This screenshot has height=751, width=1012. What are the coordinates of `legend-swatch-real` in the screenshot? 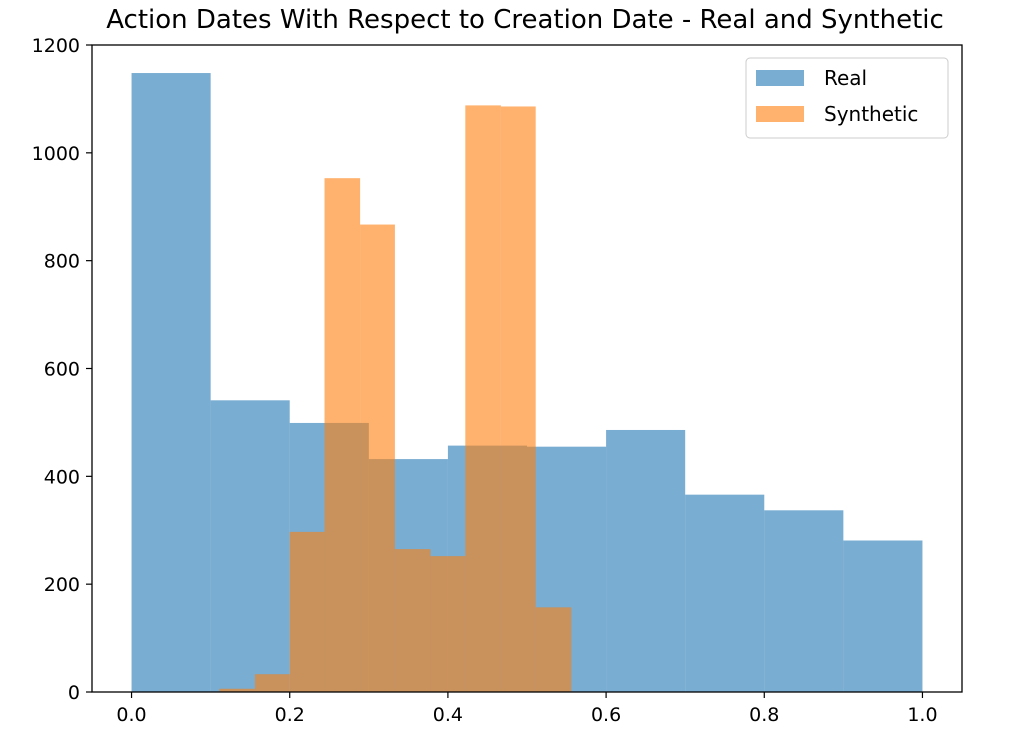 It's located at (780, 78).